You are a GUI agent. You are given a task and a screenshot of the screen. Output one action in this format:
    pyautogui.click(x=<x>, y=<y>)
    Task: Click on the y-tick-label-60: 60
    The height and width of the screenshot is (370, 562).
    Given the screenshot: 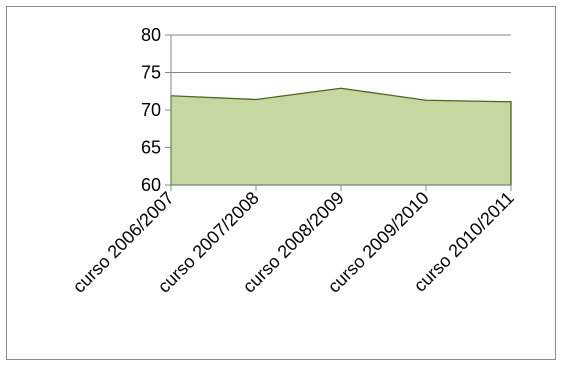 What is the action you would take?
    pyautogui.click(x=151, y=185)
    